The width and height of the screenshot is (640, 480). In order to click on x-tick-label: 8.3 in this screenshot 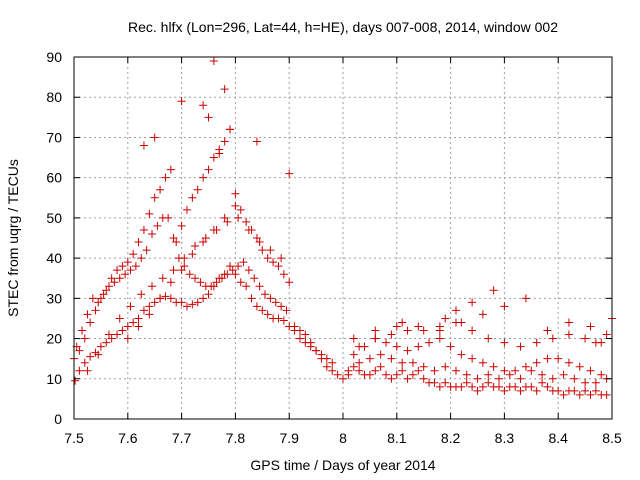, I will do `click(505, 438)`.